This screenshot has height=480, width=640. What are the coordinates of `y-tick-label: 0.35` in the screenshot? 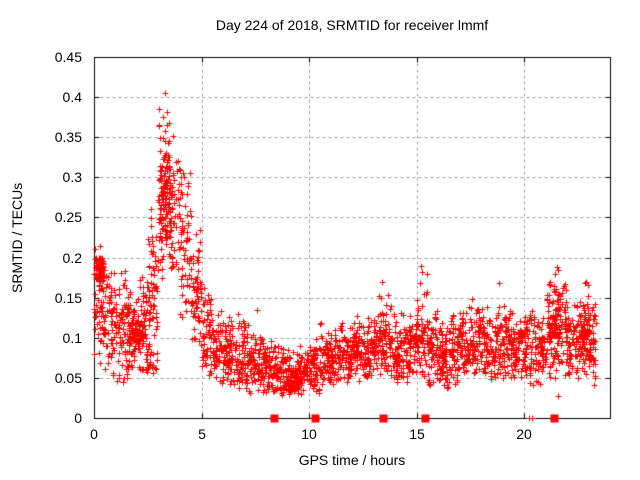 It's located at (68, 137).